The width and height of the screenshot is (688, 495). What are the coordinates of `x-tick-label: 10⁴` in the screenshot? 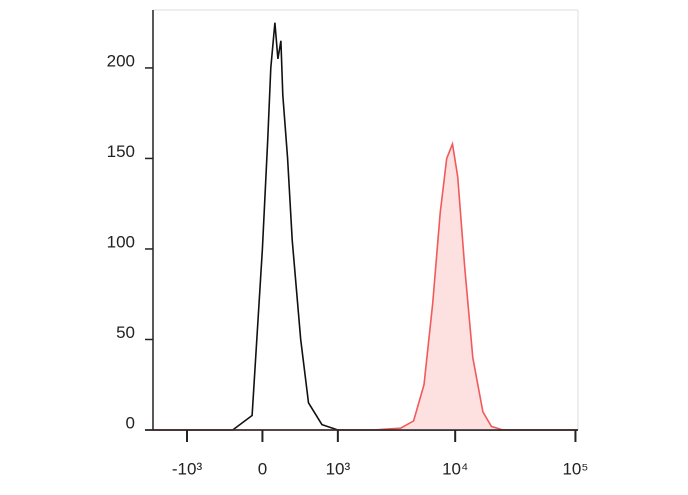 It's located at (455, 468).